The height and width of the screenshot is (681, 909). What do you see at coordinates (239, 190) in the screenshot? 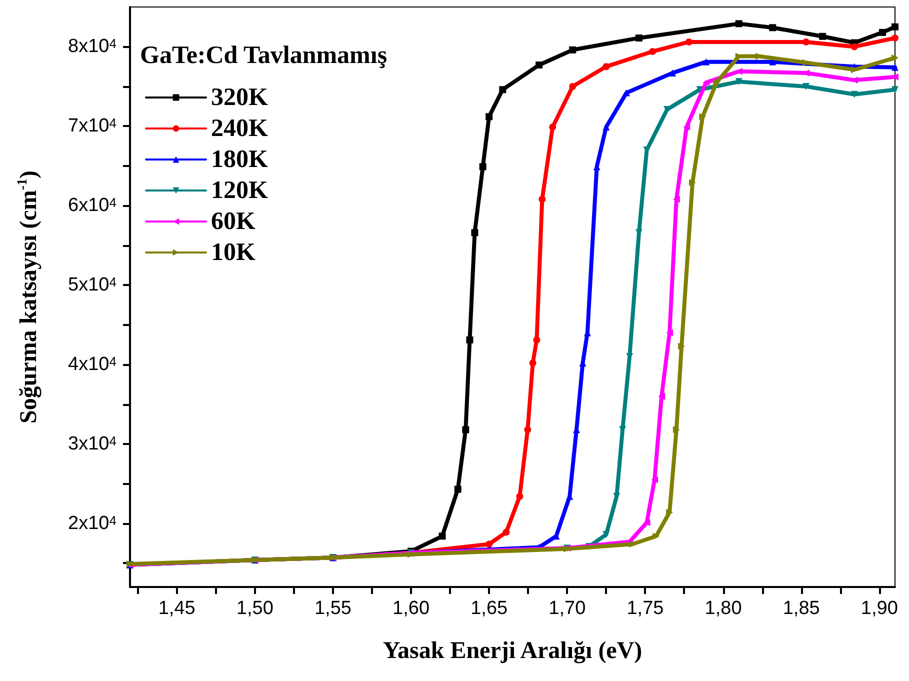
I see `legend-label: 120K` at bounding box center [239, 190].